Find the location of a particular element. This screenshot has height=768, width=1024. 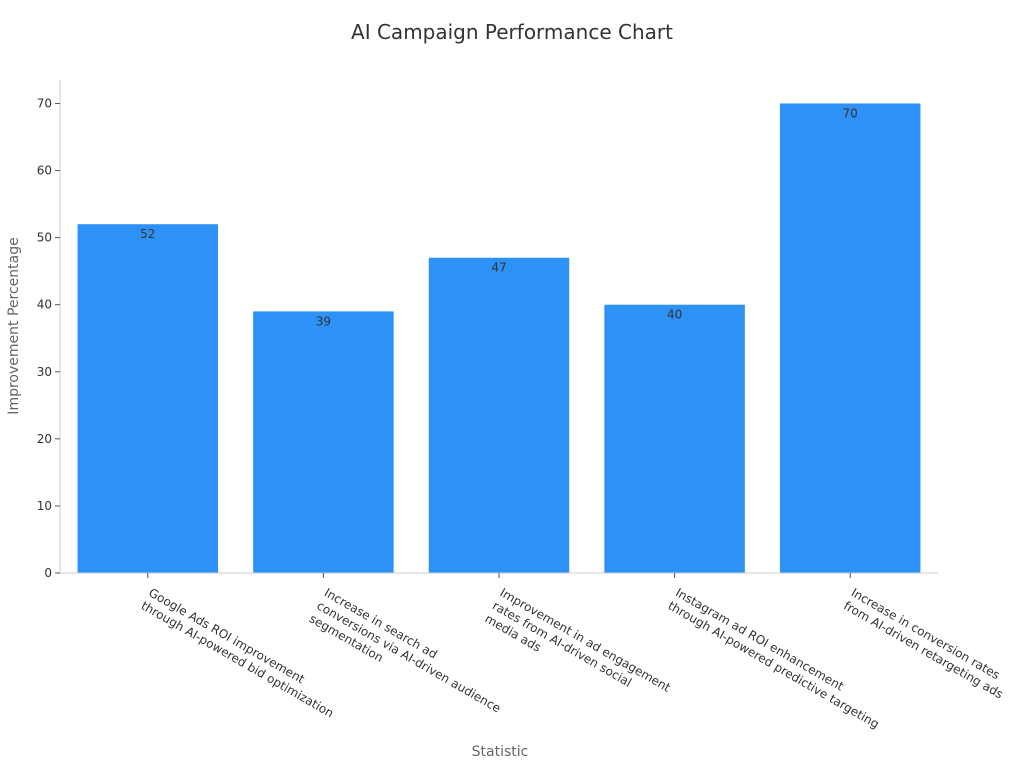

y-axis-title: Improvement Percentage is located at coordinates (14, 325).